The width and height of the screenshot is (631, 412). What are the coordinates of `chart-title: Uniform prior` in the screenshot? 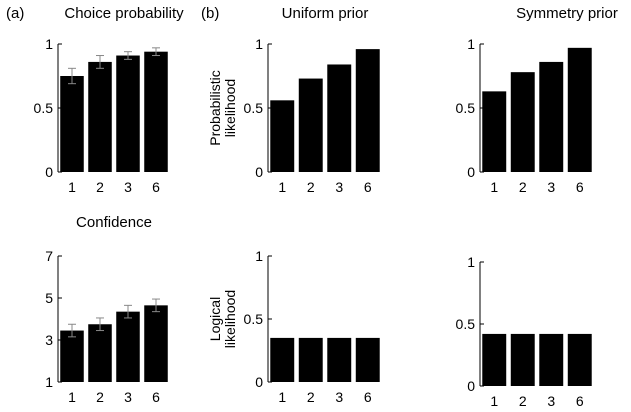 It's located at (325, 13).